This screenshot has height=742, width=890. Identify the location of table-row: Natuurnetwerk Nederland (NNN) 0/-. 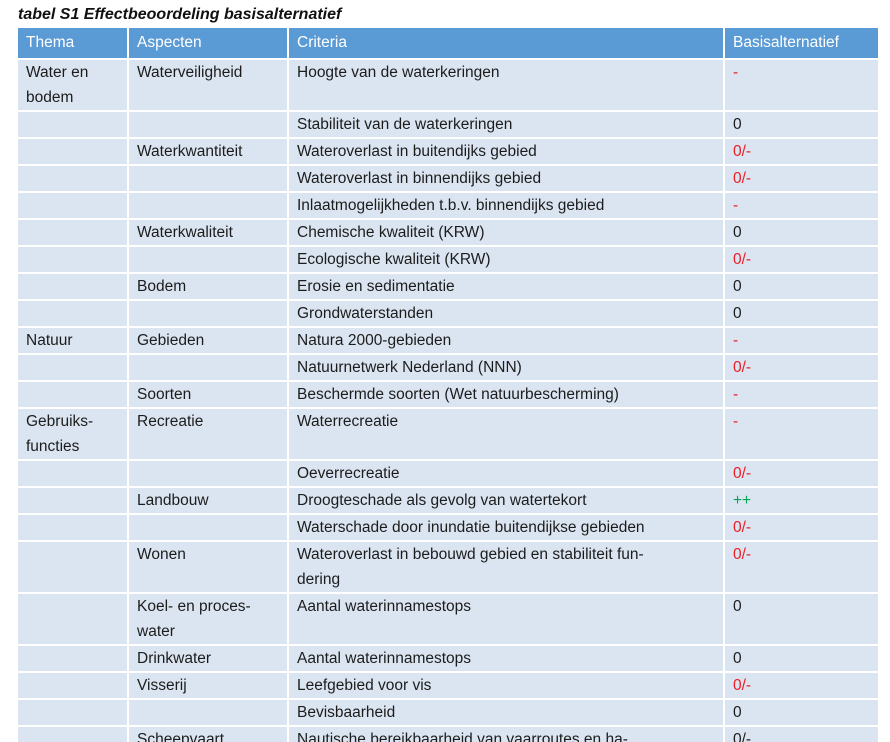
(448, 367).